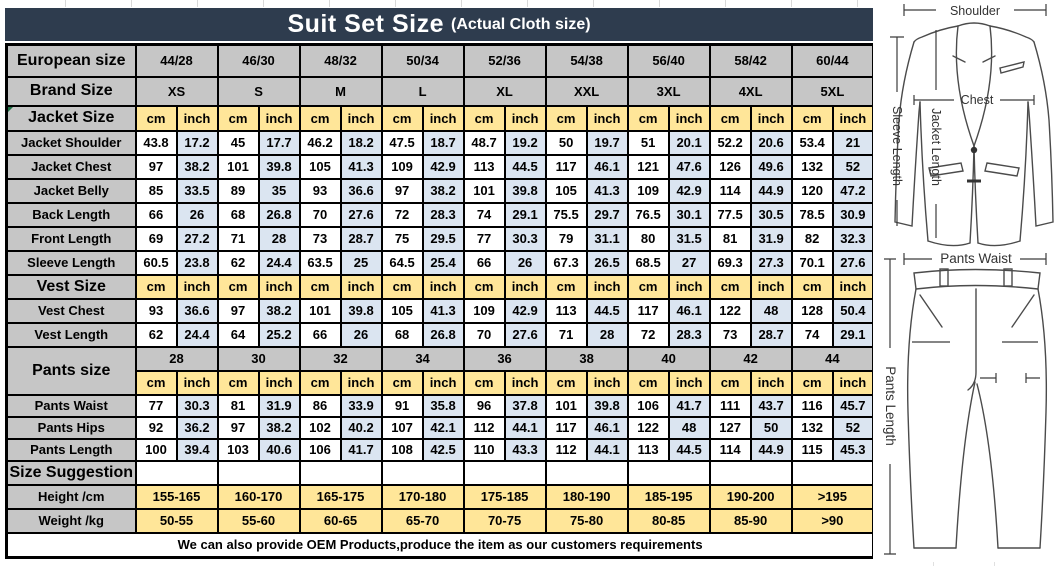  I want to click on pants-inch-value: 39.8, so click(607, 405).